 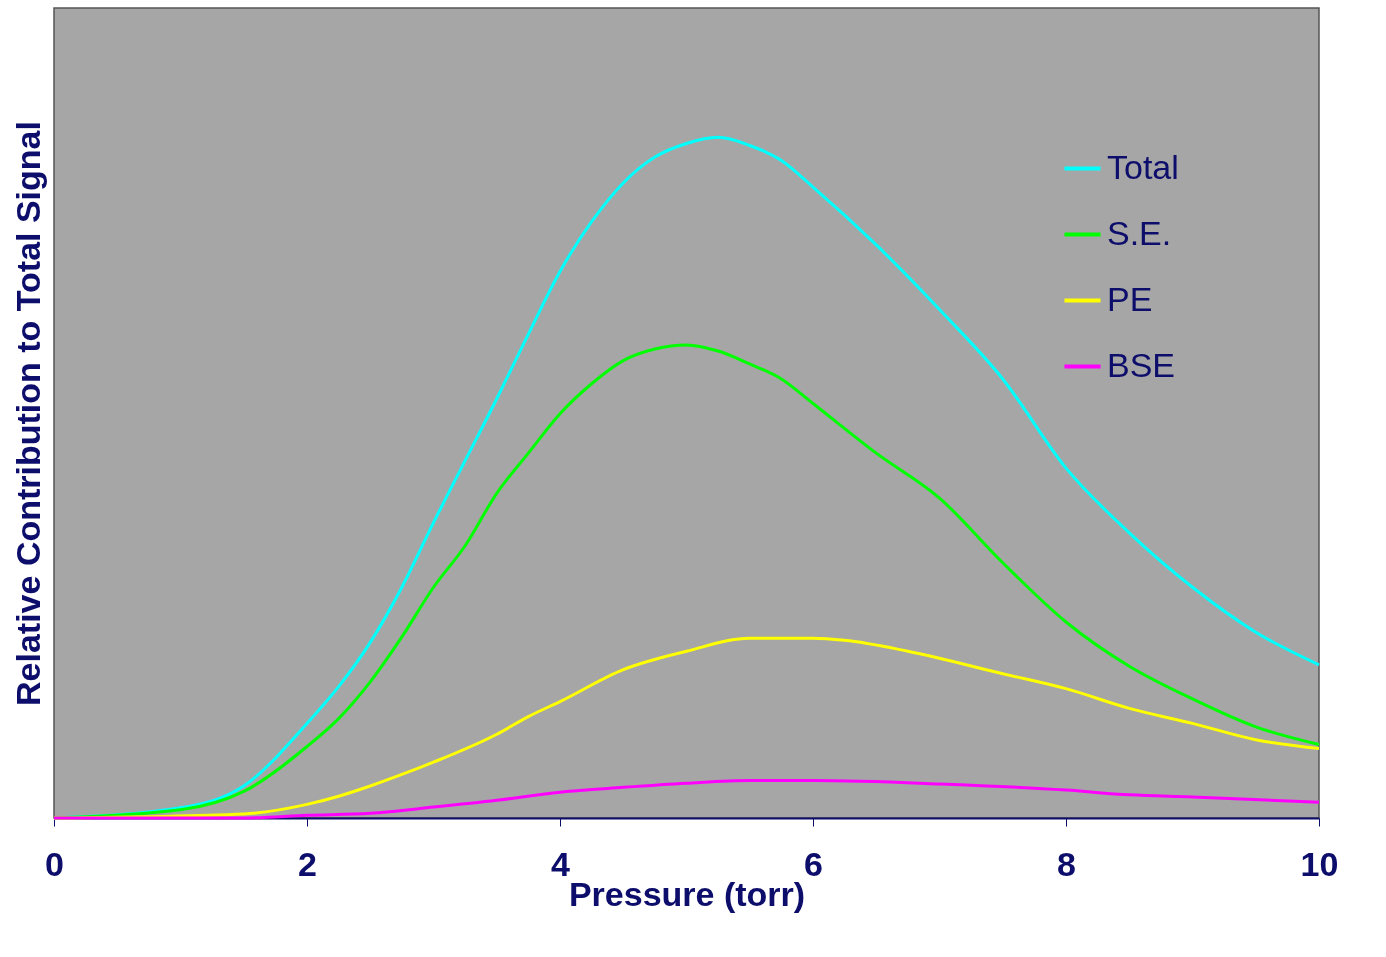 What do you see at coordinates (307, 863) in the screenshot?
I see `x-tick-label: 2` at bounding box center [307, 863].